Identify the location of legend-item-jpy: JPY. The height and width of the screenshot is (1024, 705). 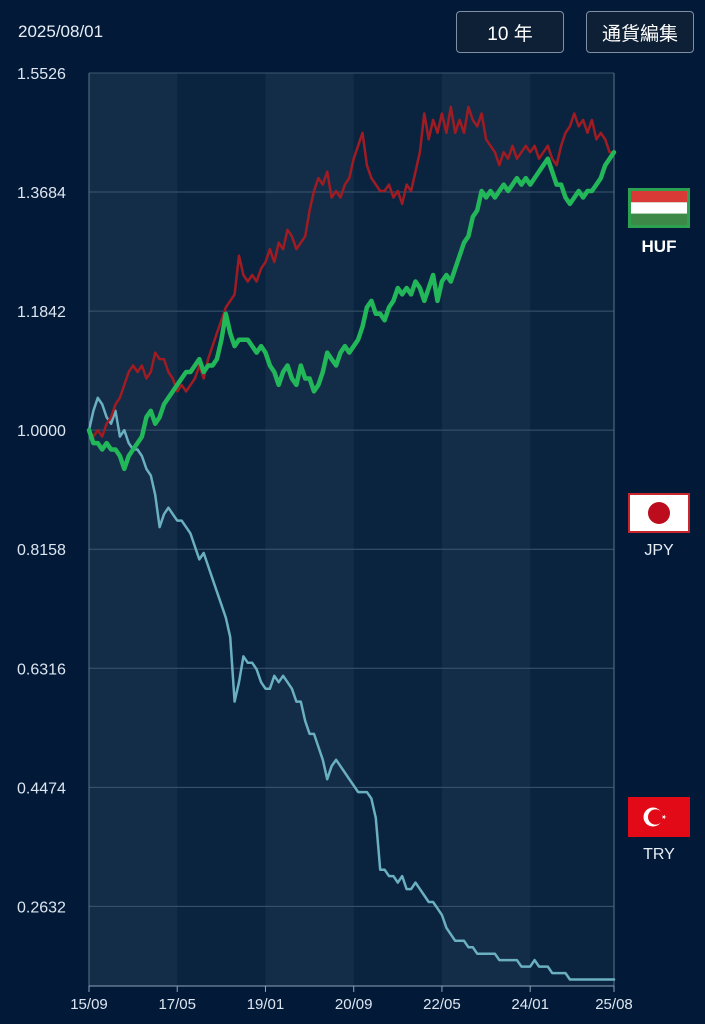
(659, 526).